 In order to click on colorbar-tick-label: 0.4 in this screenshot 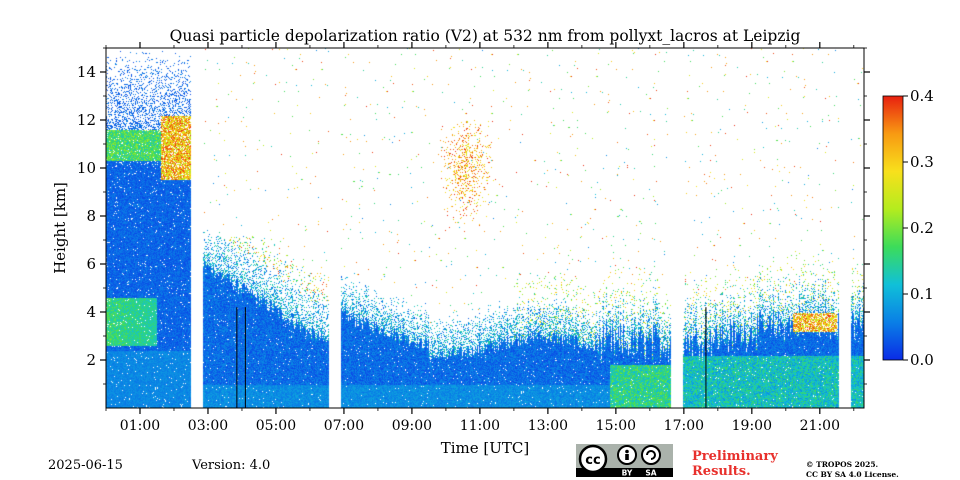, I will do `click(922, 96)`.